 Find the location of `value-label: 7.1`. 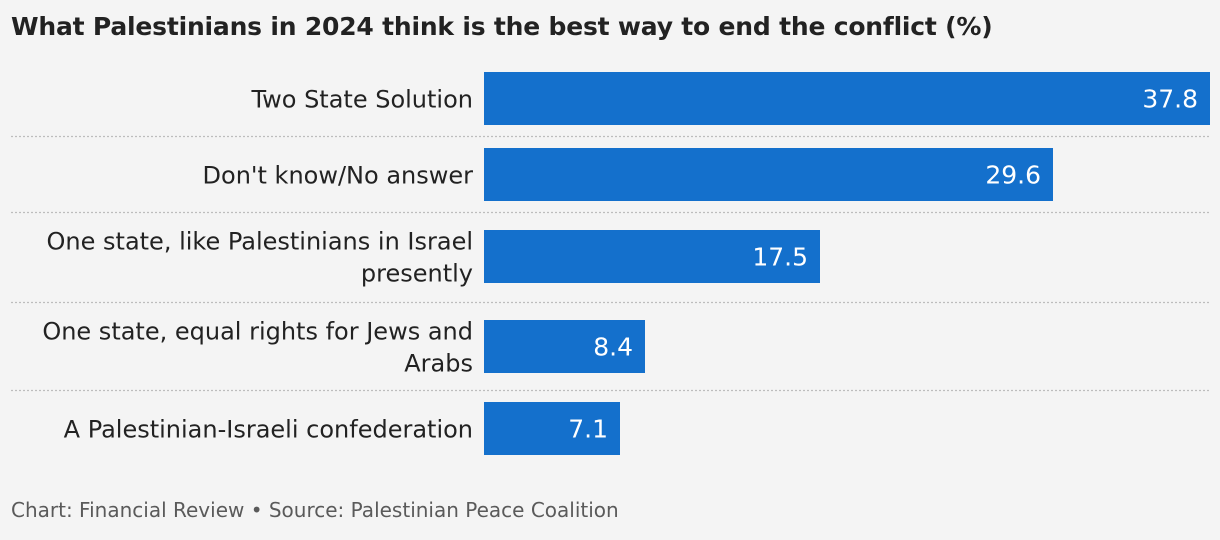

value-label: 7.1 is located at coordinates (588, 429).